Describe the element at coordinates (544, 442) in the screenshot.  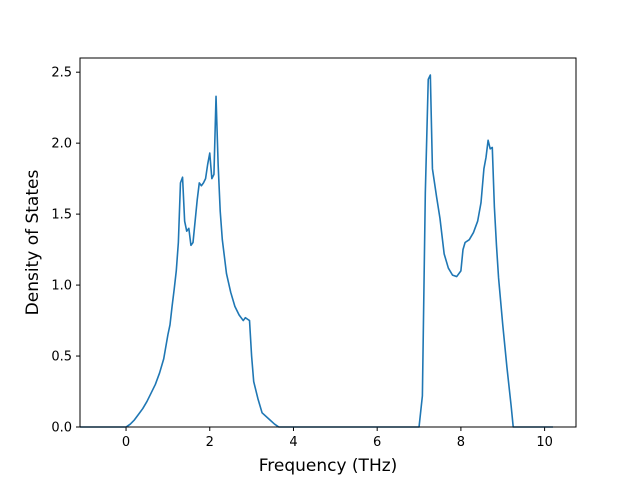
I see `x-tick-label: 10` at that location.